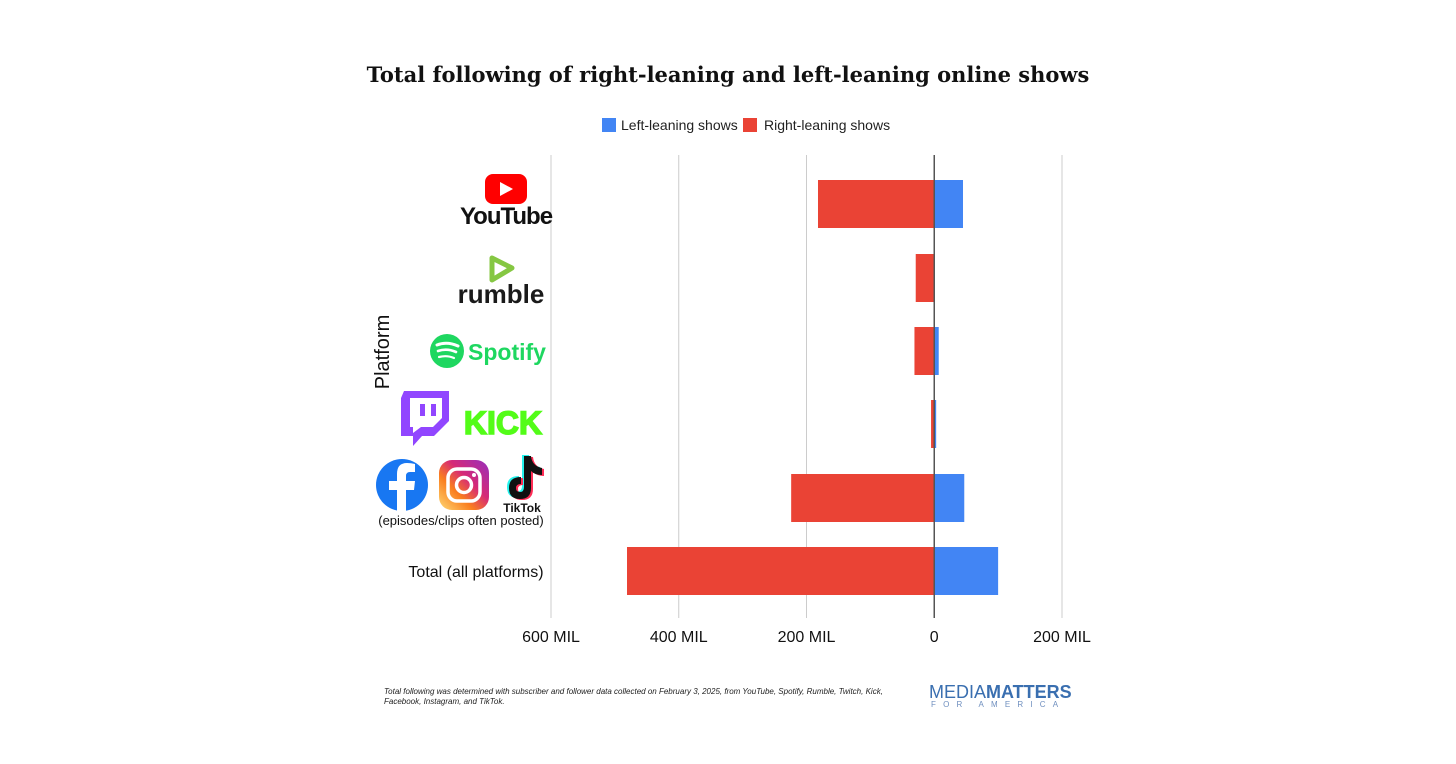 This screenshot has height=764, width=1456. What do you see at coordinates (750, 125) in the screenshot?
I see `legend-swatch-right` at bounding box center [750, 125].